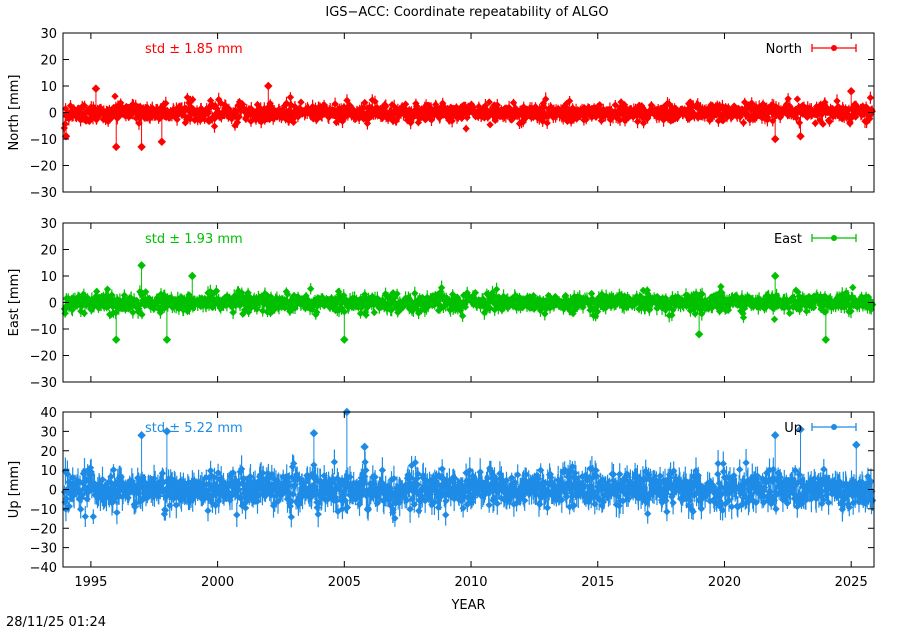 This screenshot has height=634, width=900. I want to click on east-ytick-label: 0, so click(53, 304).